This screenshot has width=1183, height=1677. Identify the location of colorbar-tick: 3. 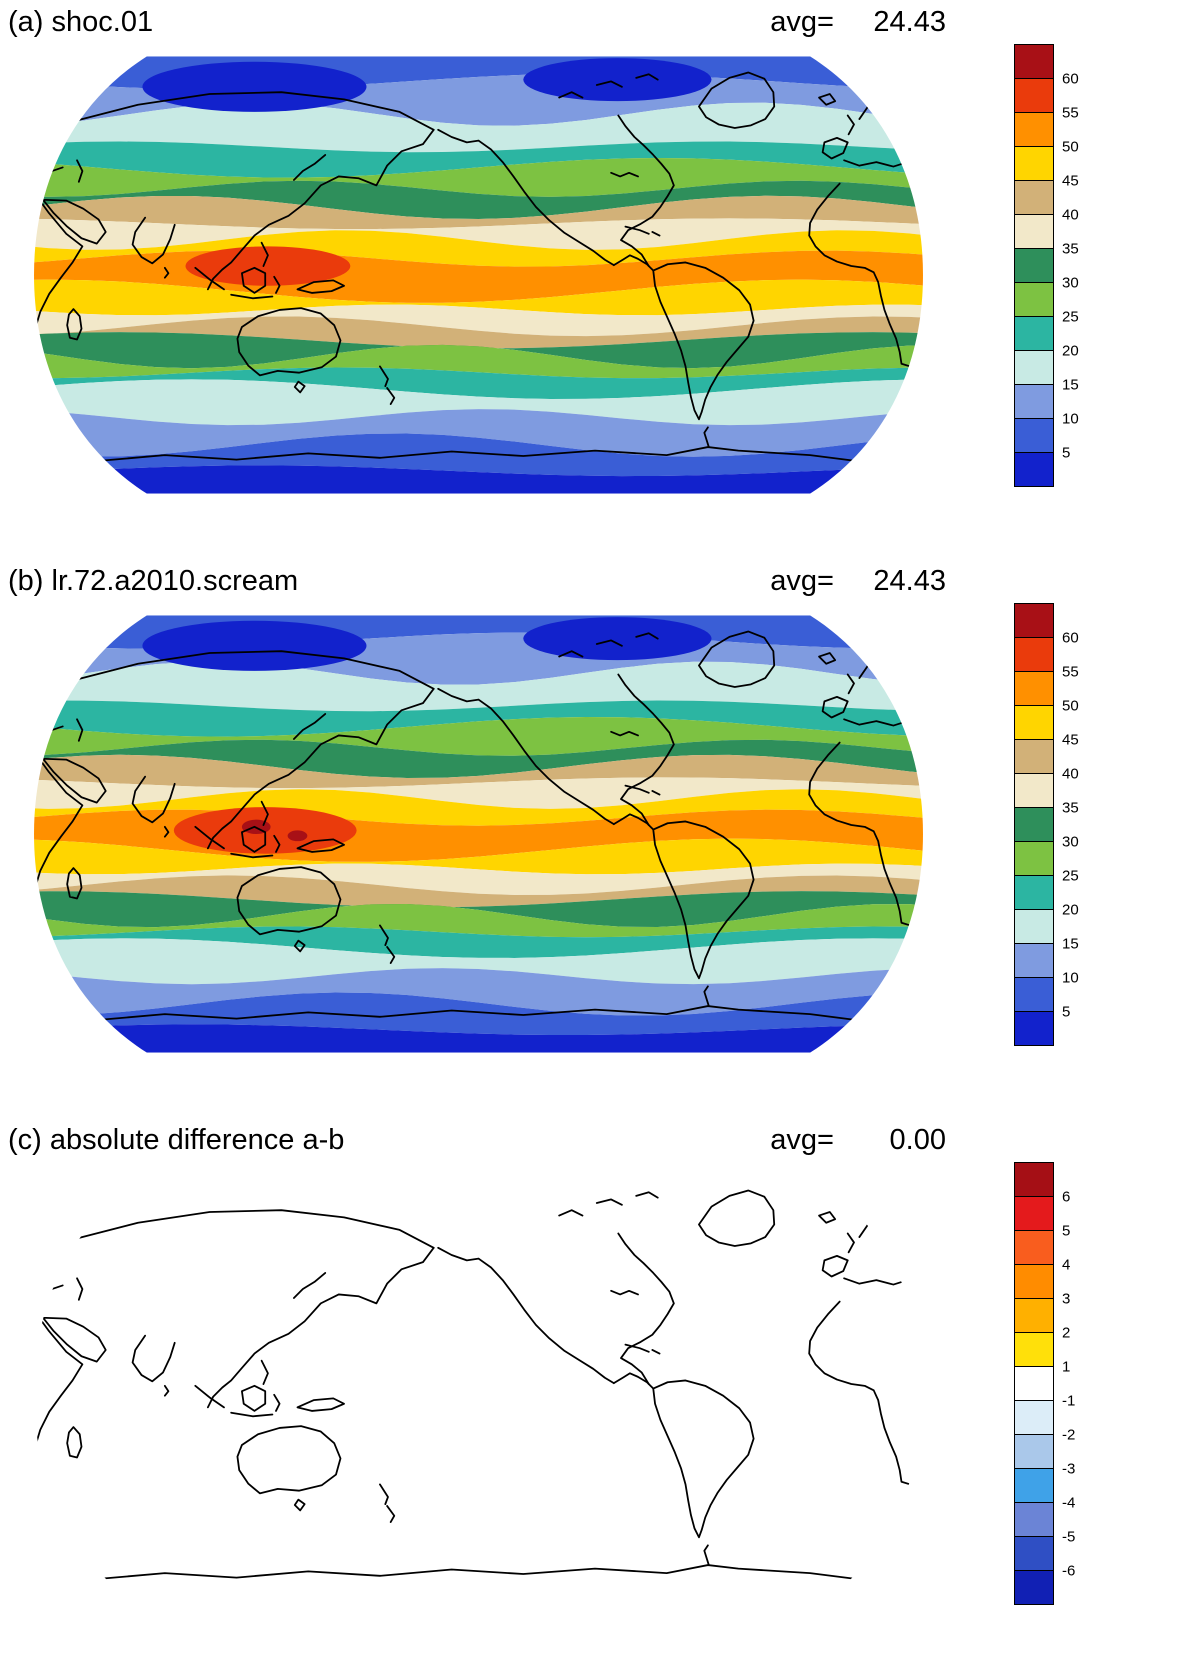
(1066, 1299).